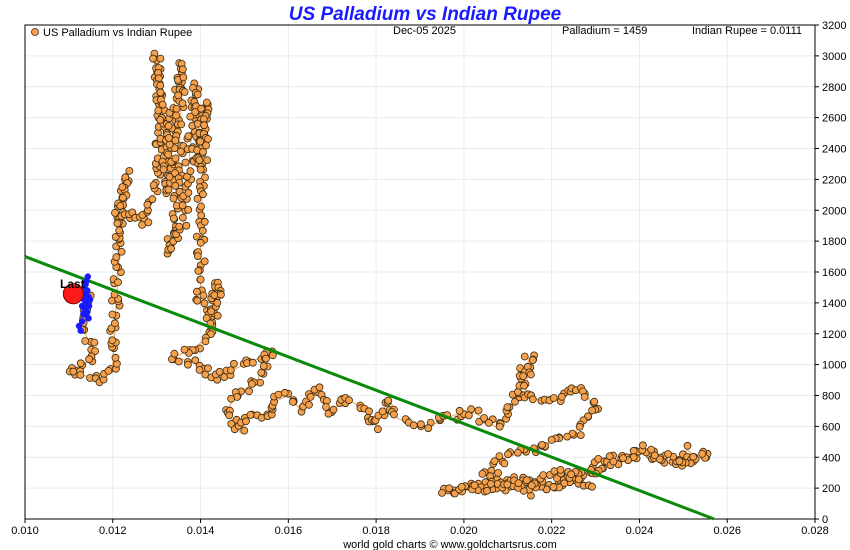 The image size is (850, 550). Describe the element at coordinates (831, 427) in the screenshot. I see `y-tick-label: 600` at that location.